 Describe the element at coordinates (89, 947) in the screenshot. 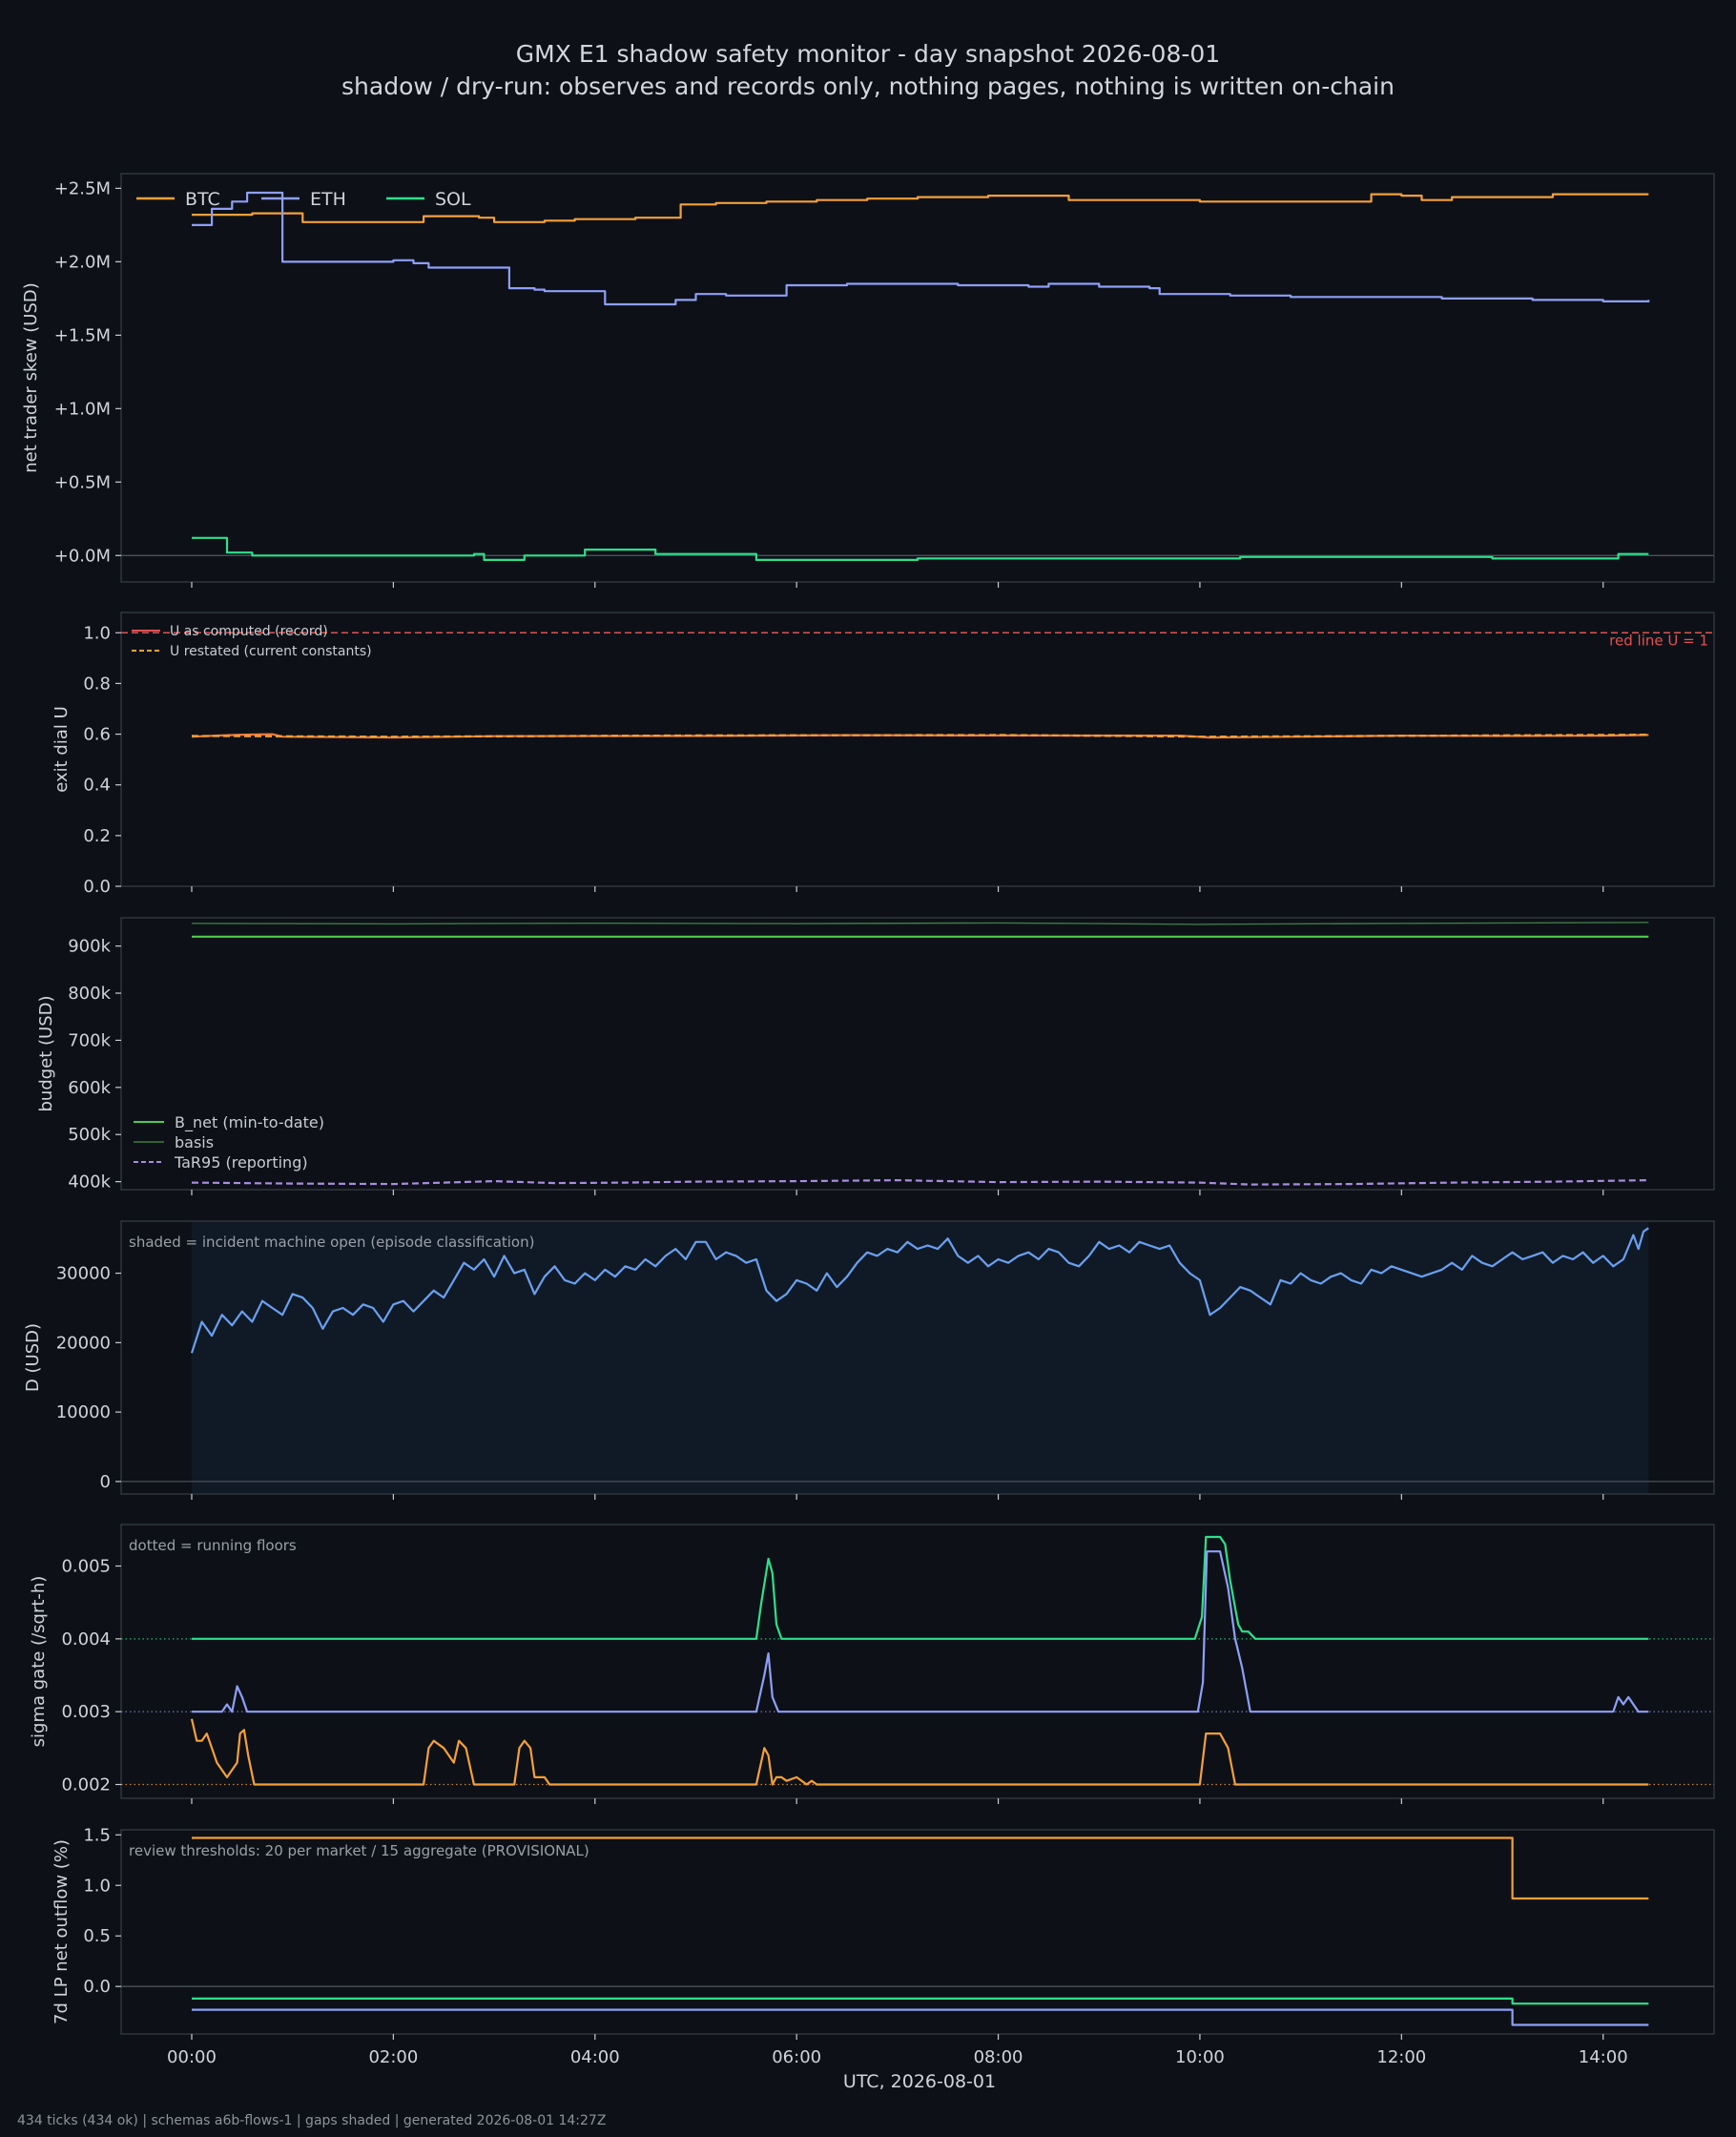

I see `y-tick-label: 900k` at that location.